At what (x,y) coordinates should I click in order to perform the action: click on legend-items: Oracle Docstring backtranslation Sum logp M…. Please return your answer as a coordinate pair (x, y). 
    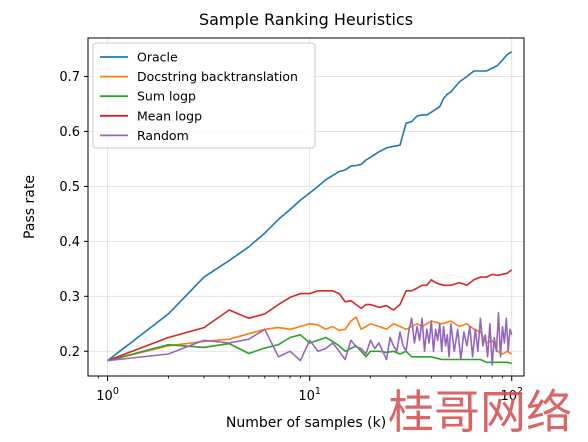
    Looking at the image, I should click on (199, 96).